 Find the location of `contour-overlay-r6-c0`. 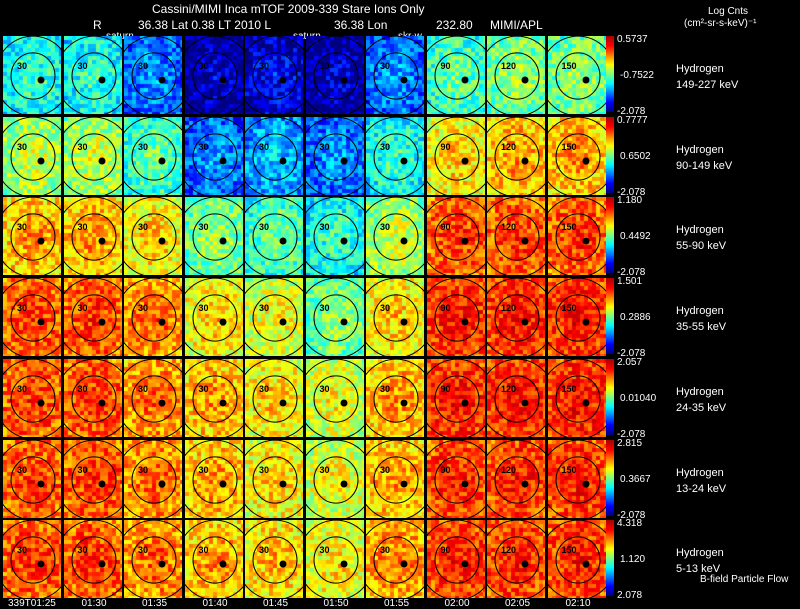

contour-overlay-r6-c0 is located at coordinates (32, 559).